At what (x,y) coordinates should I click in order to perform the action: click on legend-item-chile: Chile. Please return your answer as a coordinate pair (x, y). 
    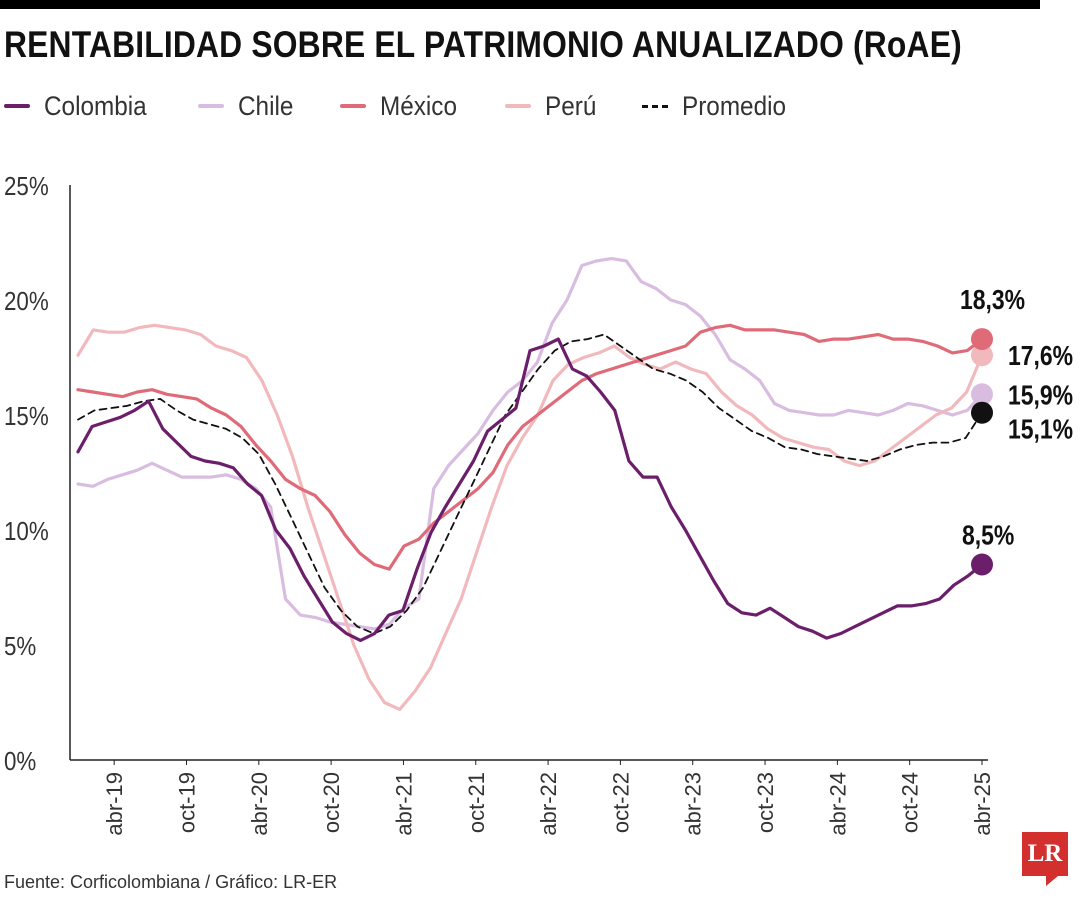
    Looking at the image, I should click on (249, 106).